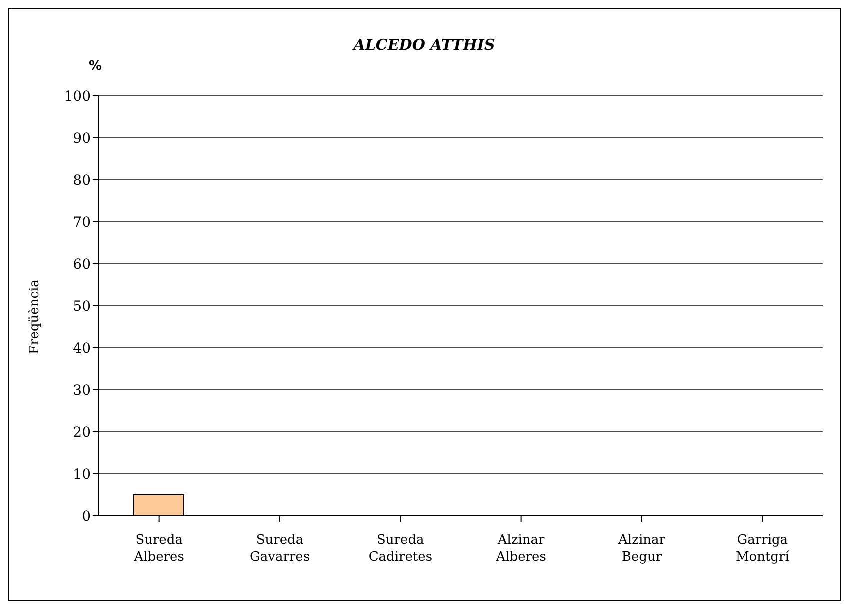  What do you see at coordinates (77, 96) in the screenshot?
I see `y-tick-label: 100` at bounding box center [77, 96].